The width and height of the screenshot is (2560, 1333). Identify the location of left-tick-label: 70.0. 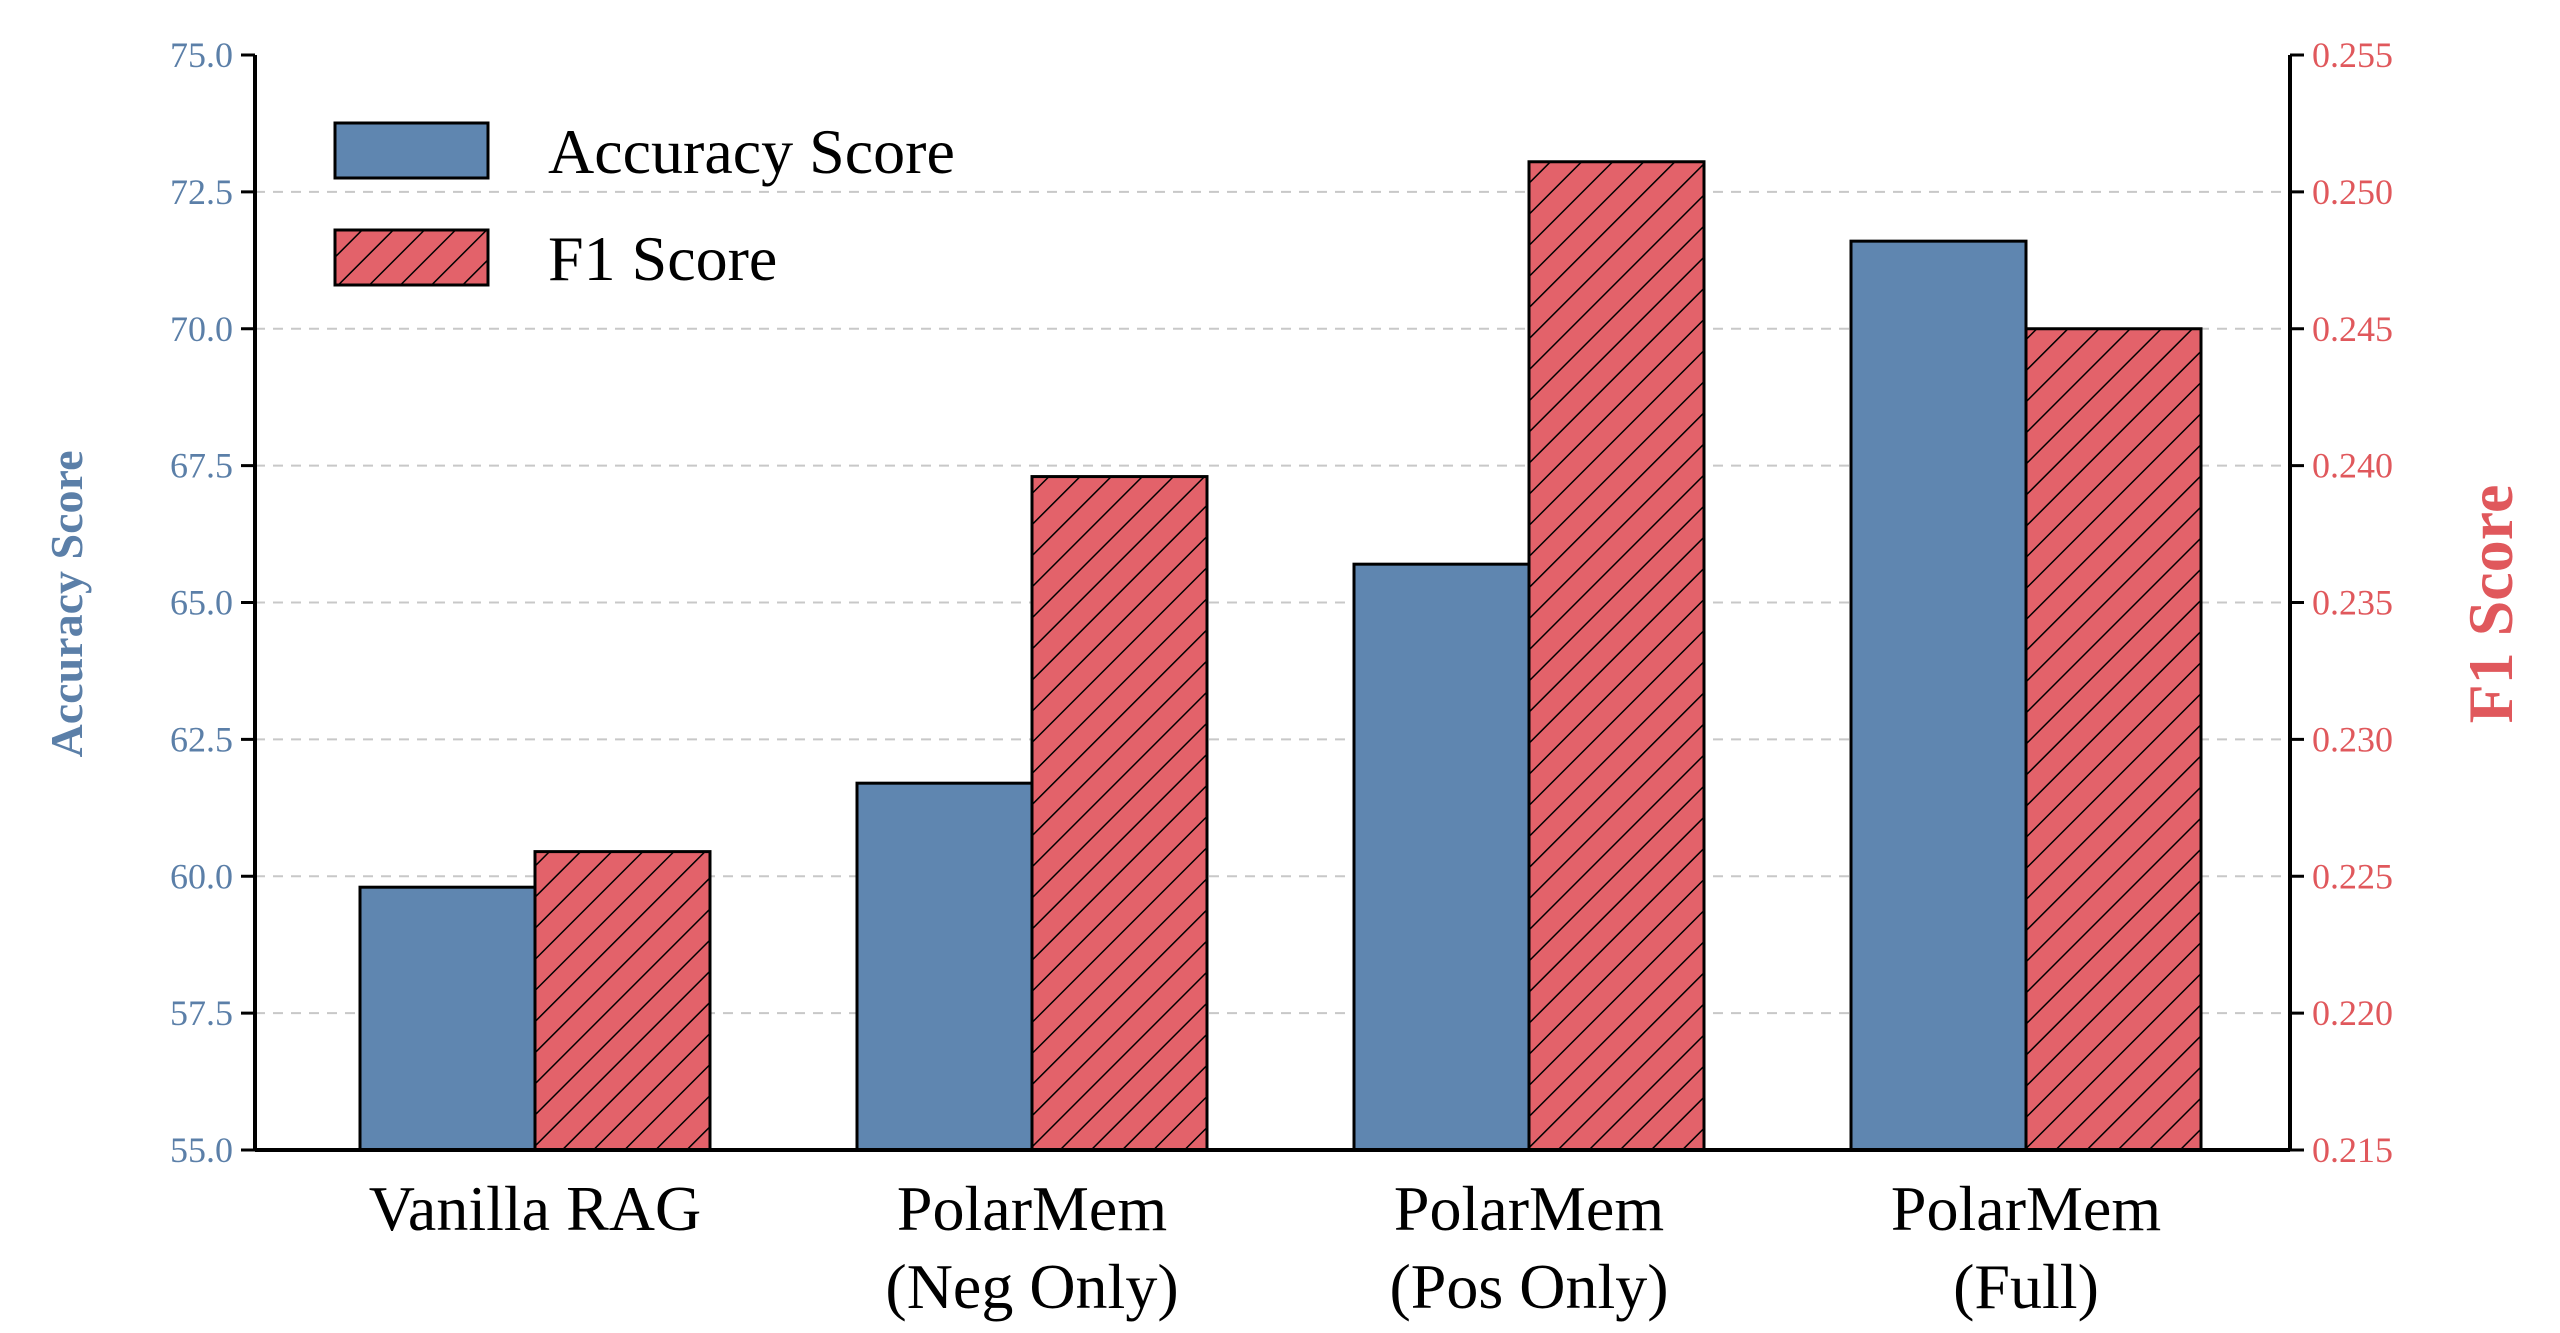
(201, 329).